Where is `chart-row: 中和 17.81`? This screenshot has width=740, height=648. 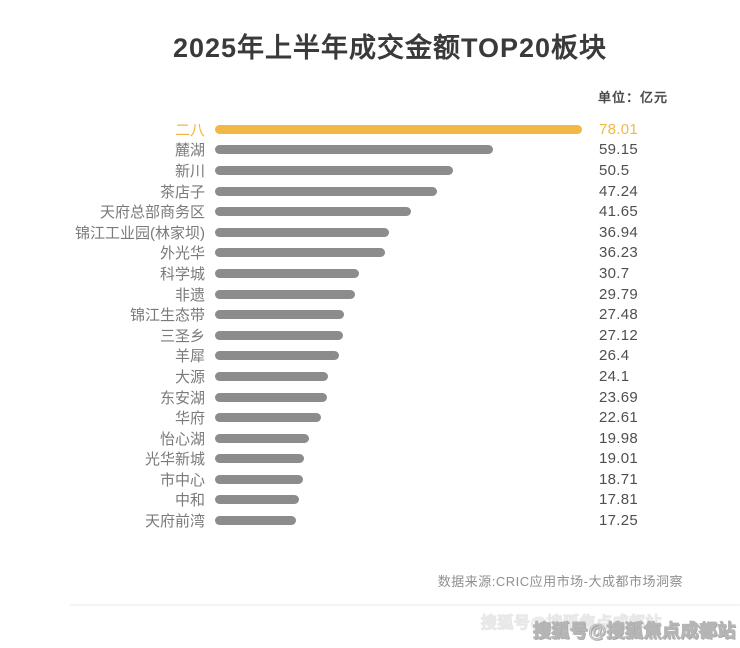 chart-row: 中和 17.81 is located at coordinates (370, 500).